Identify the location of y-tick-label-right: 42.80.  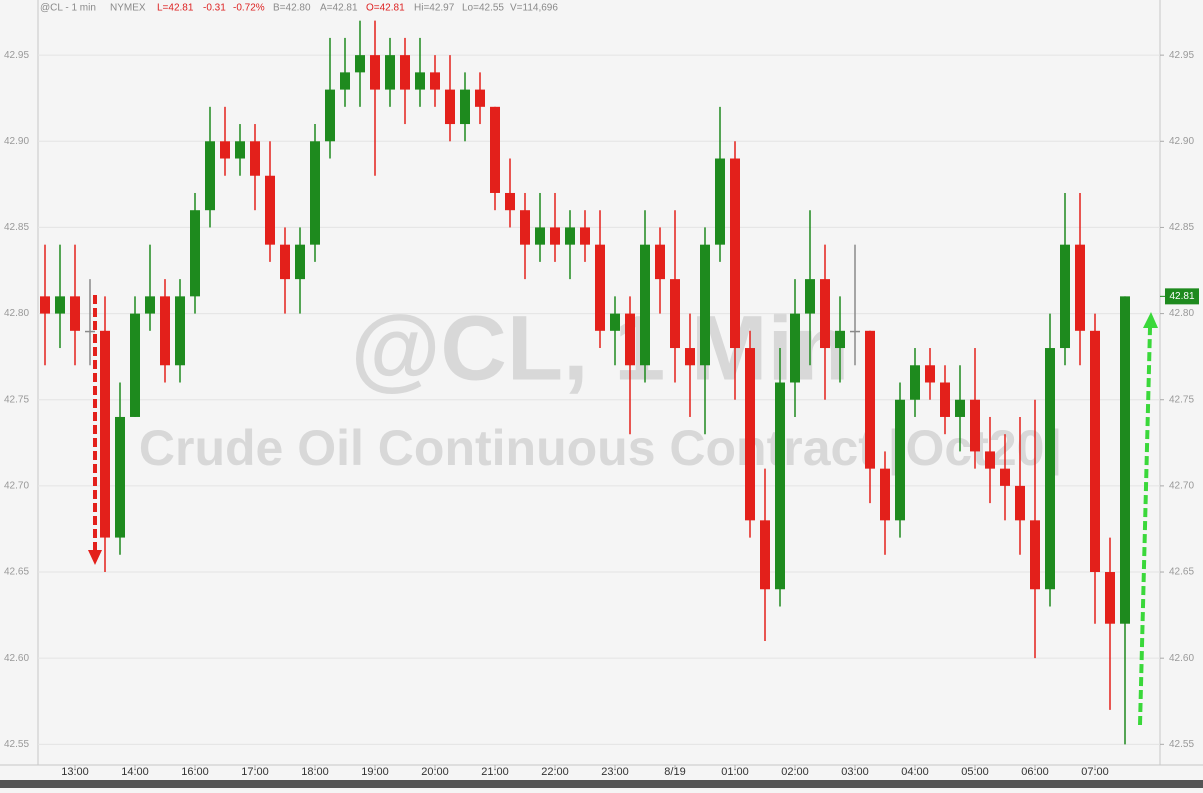
(1181, 313).